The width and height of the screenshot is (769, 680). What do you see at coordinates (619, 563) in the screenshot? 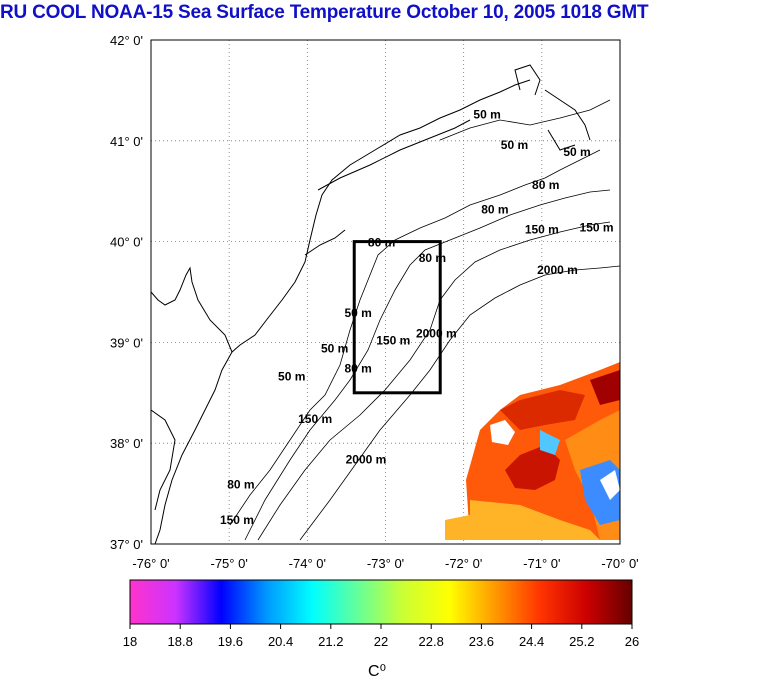
I see `lon-tick-label: -70° 0'` at bounding box center [619, 563].